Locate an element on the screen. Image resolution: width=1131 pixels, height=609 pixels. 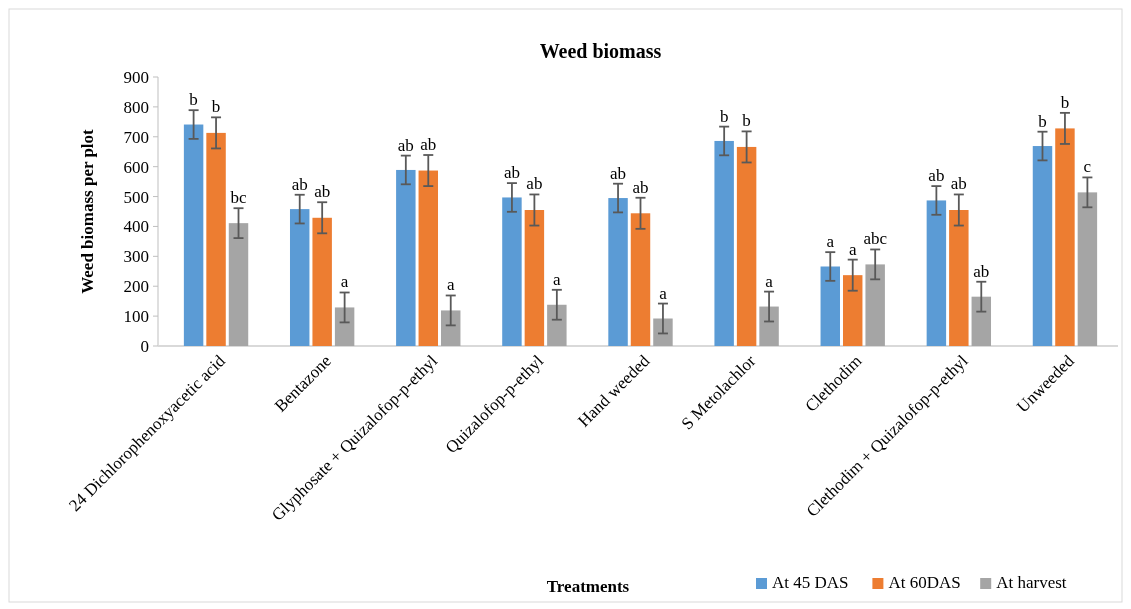
data-label: c is located at coordinates (1087, 167).